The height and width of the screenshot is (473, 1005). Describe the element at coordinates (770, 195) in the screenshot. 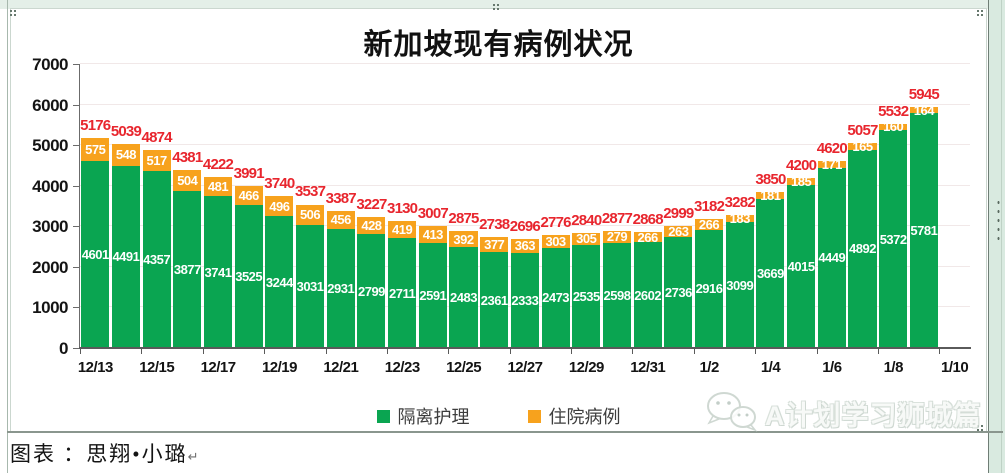

I see `orange-value-label: 181` at that location.